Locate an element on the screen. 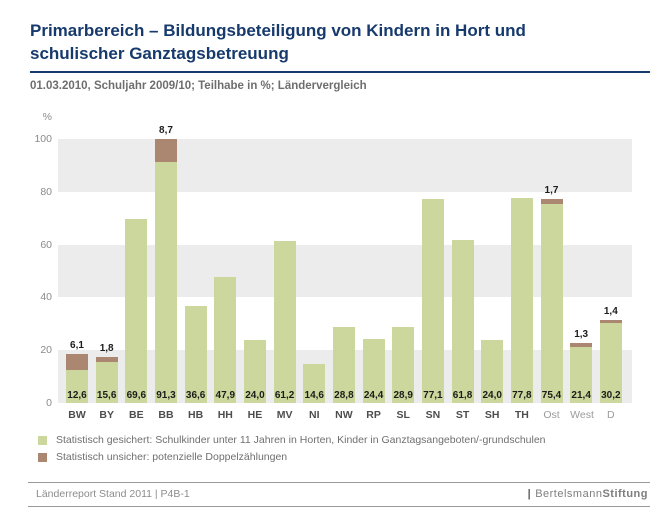  bar-value-label: 77,1 is located at coordinates (433, 395).